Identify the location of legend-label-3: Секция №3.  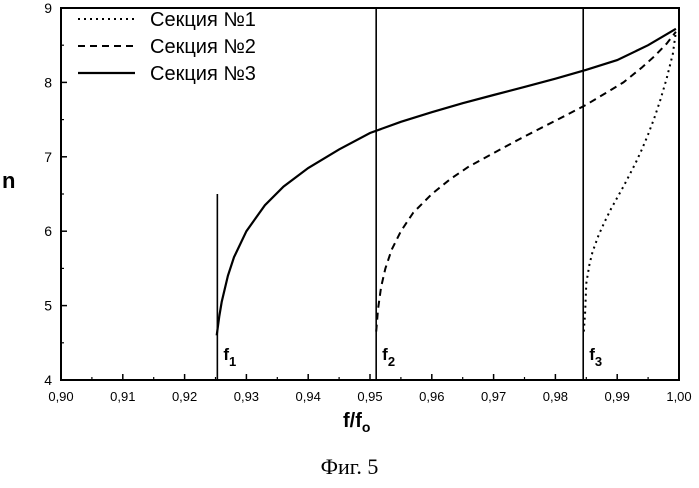
(203, 74).